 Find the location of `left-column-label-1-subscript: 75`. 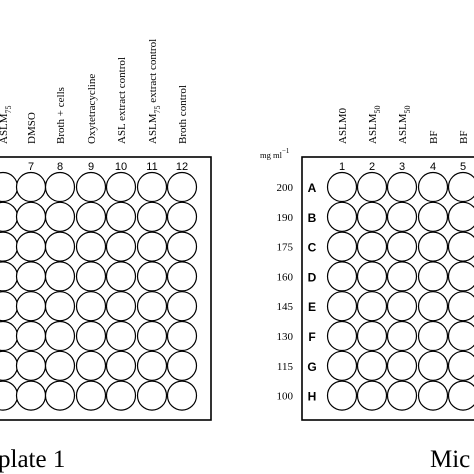

left-column-label-1-subscript: 75 is located at coordinates (8, 109).